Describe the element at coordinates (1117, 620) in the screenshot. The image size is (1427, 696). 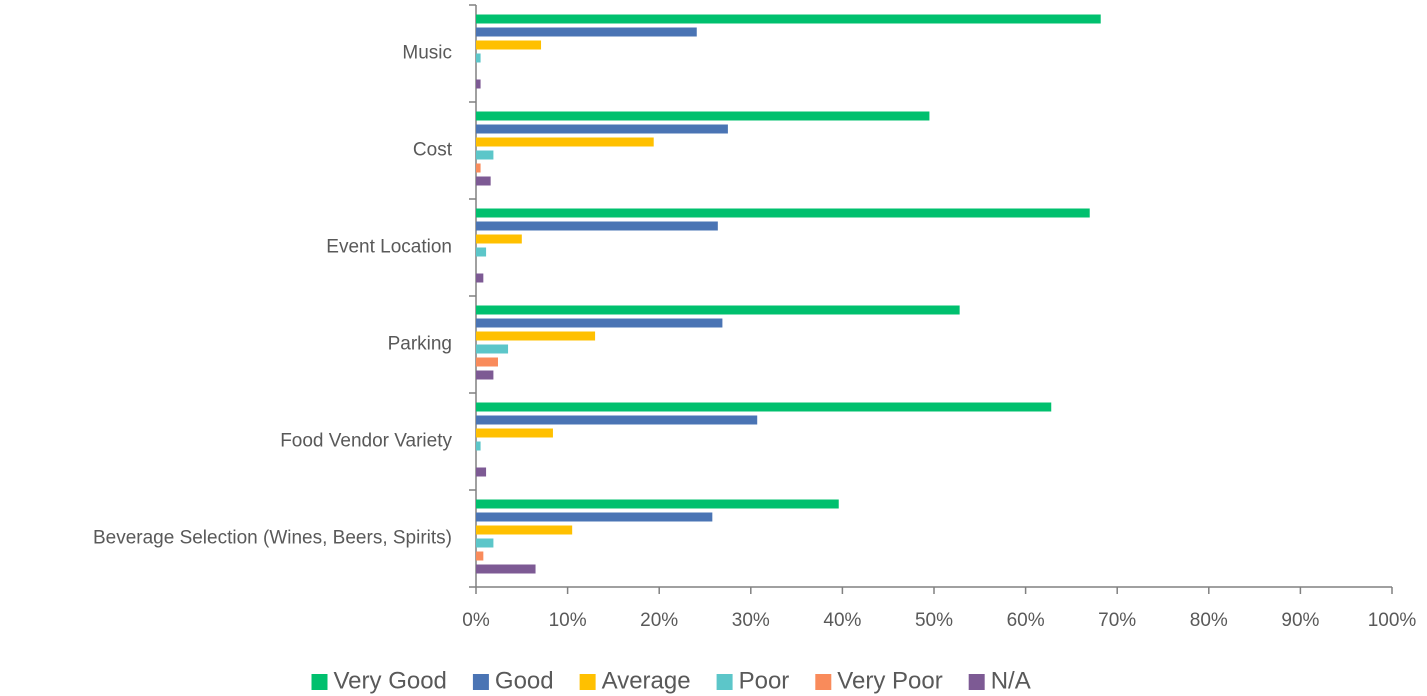
I see `x-tick-label: 70%` at that location.